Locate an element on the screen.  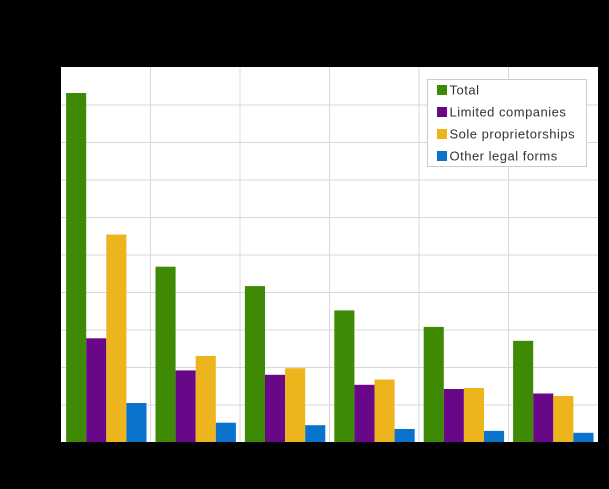
svg-text: Limited companies is located at coordinates (508, 112).